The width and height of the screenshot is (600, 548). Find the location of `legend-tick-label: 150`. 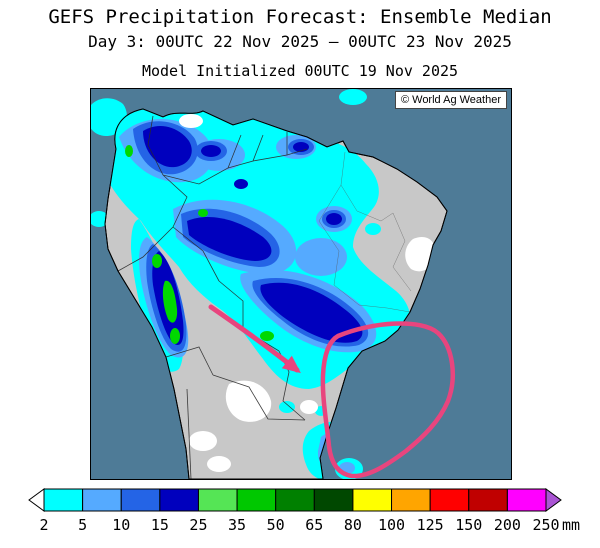

legend-tick-label: 150 is located at coordinates (468, 525).